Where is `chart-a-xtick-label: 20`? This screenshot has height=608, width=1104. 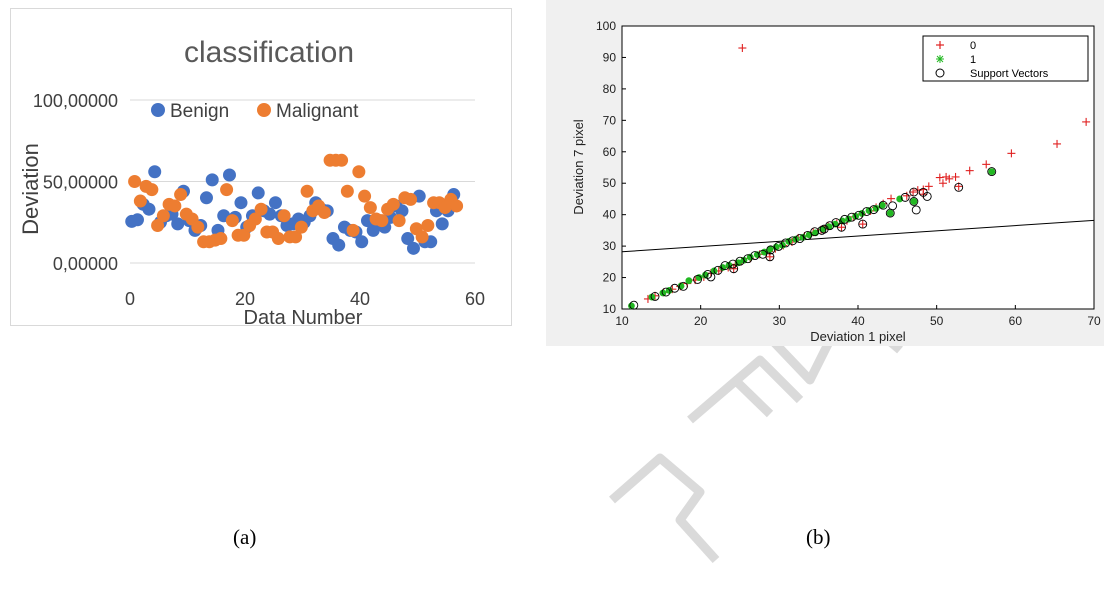
chart-a-xtick-label: 20 is located at coordinates (245, 299).